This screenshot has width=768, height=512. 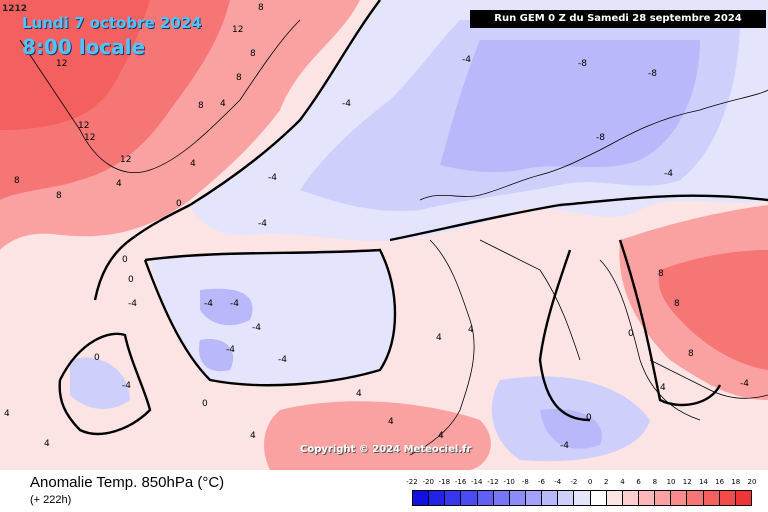 I want to click on scale-bar, so click(x=582, y=498).